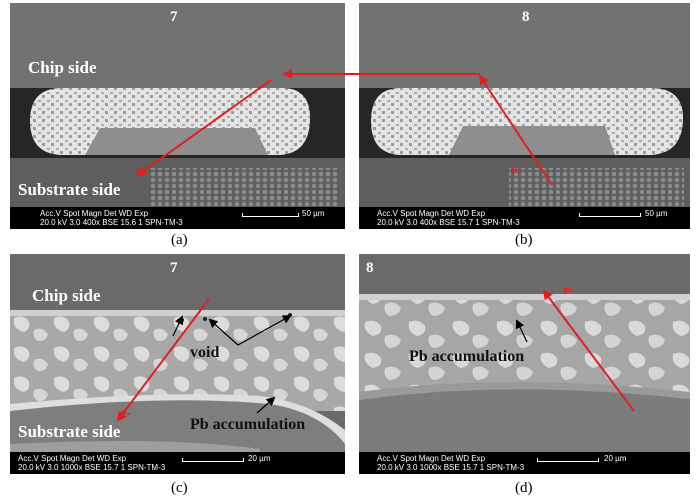  Describe the element at coordinates (448, 222) in the screenshot. I see `databar-values: 20.0 kV 3.0 400x BSE 15.7 1 SPN-TM-3` at that location.